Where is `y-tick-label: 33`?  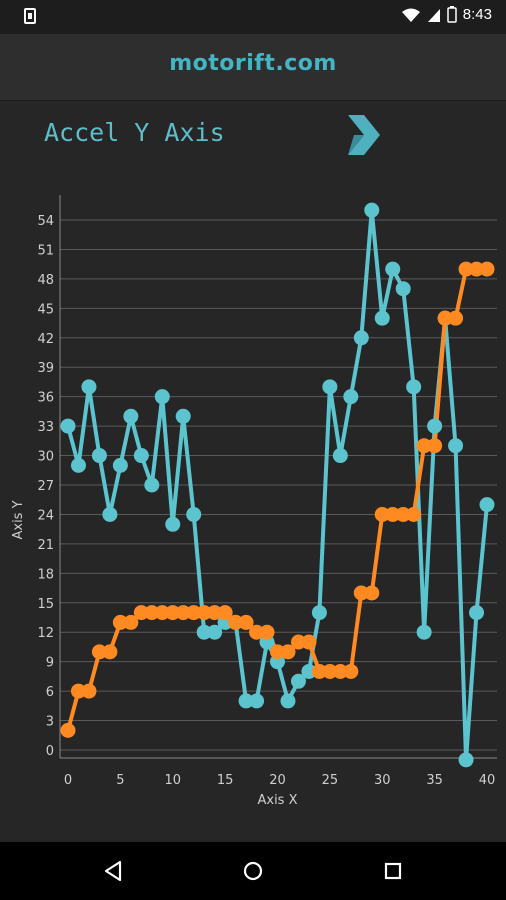 y-tick-label: 33 is located at coordinates (45, 427).